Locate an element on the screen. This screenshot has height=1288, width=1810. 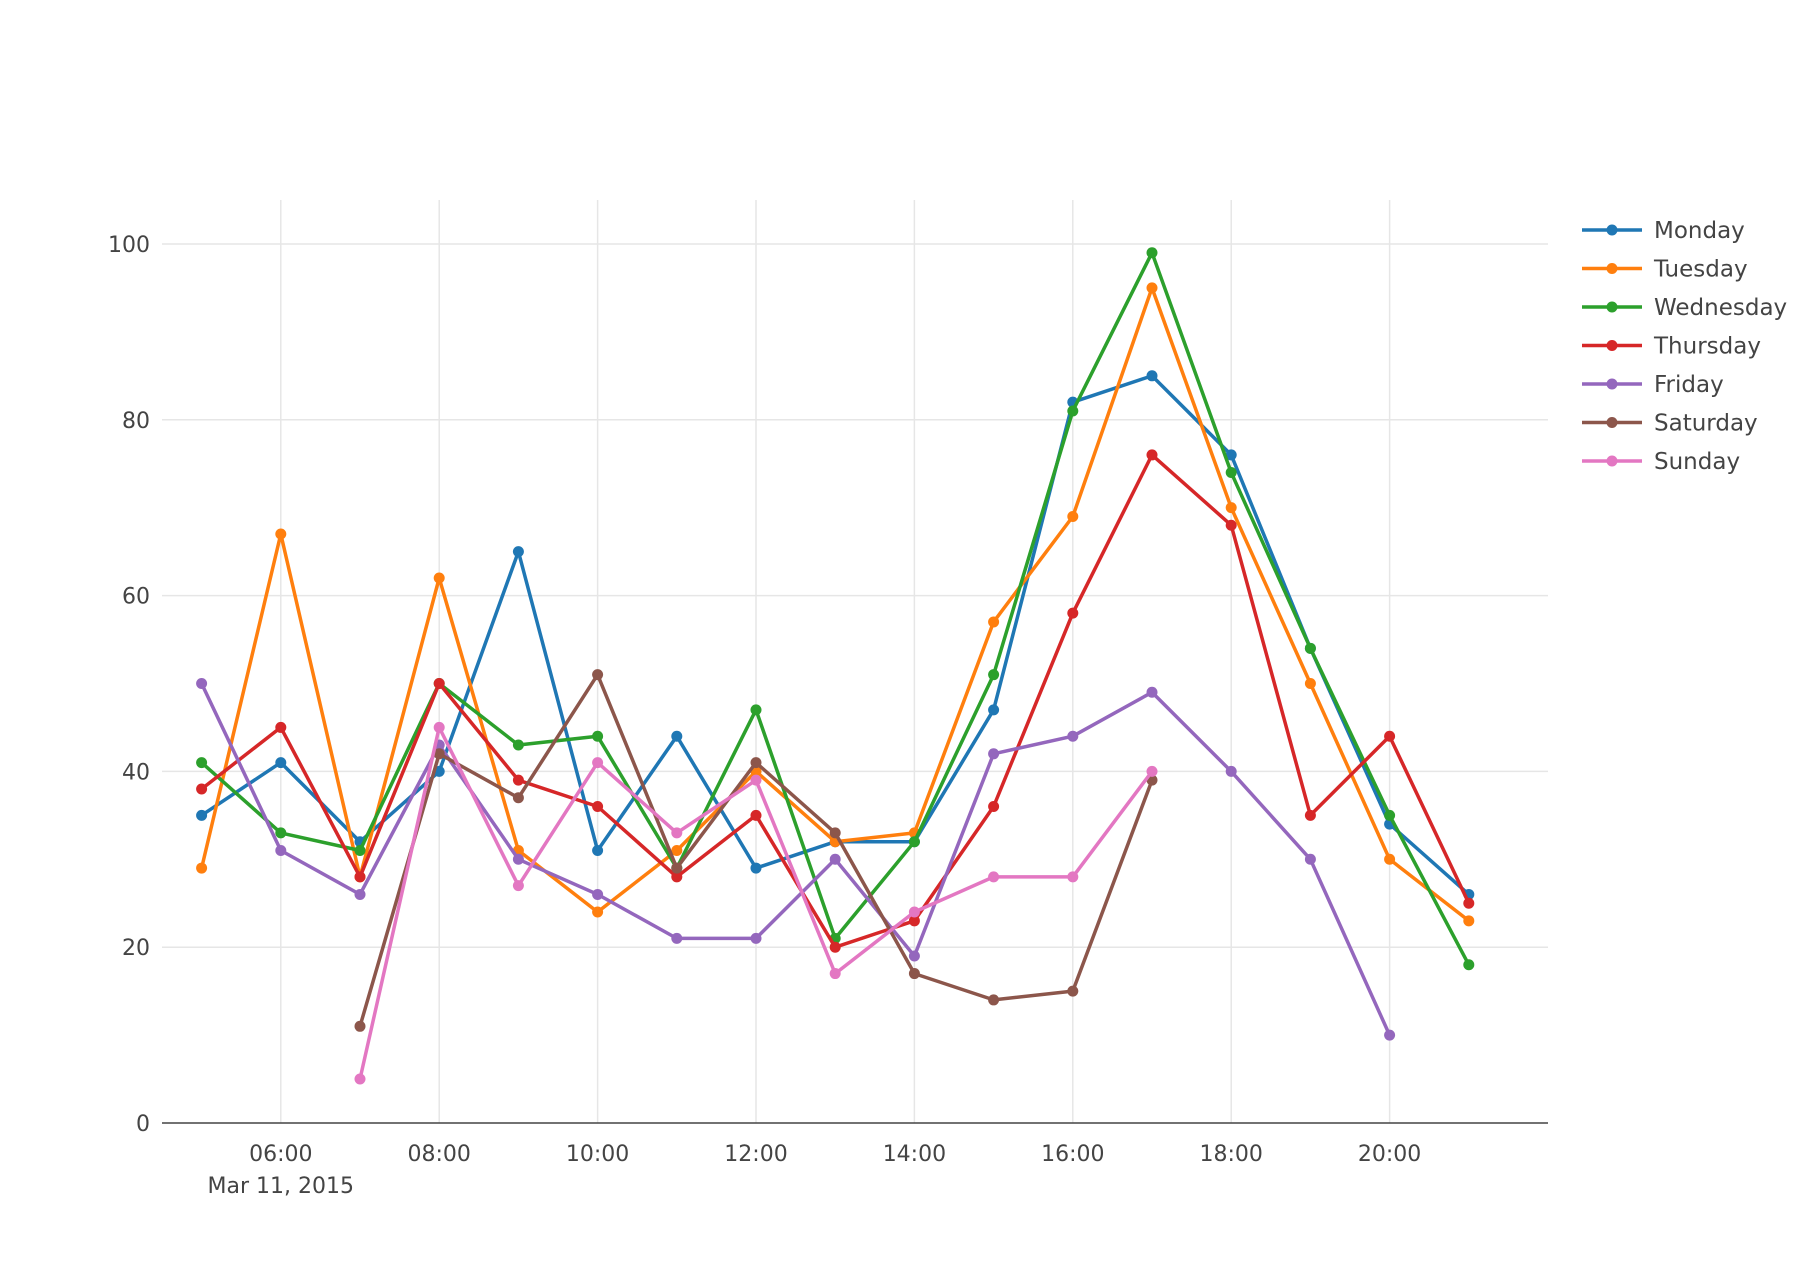
legend-item-thursday: Thursday is located at coordinates (1671, 347).